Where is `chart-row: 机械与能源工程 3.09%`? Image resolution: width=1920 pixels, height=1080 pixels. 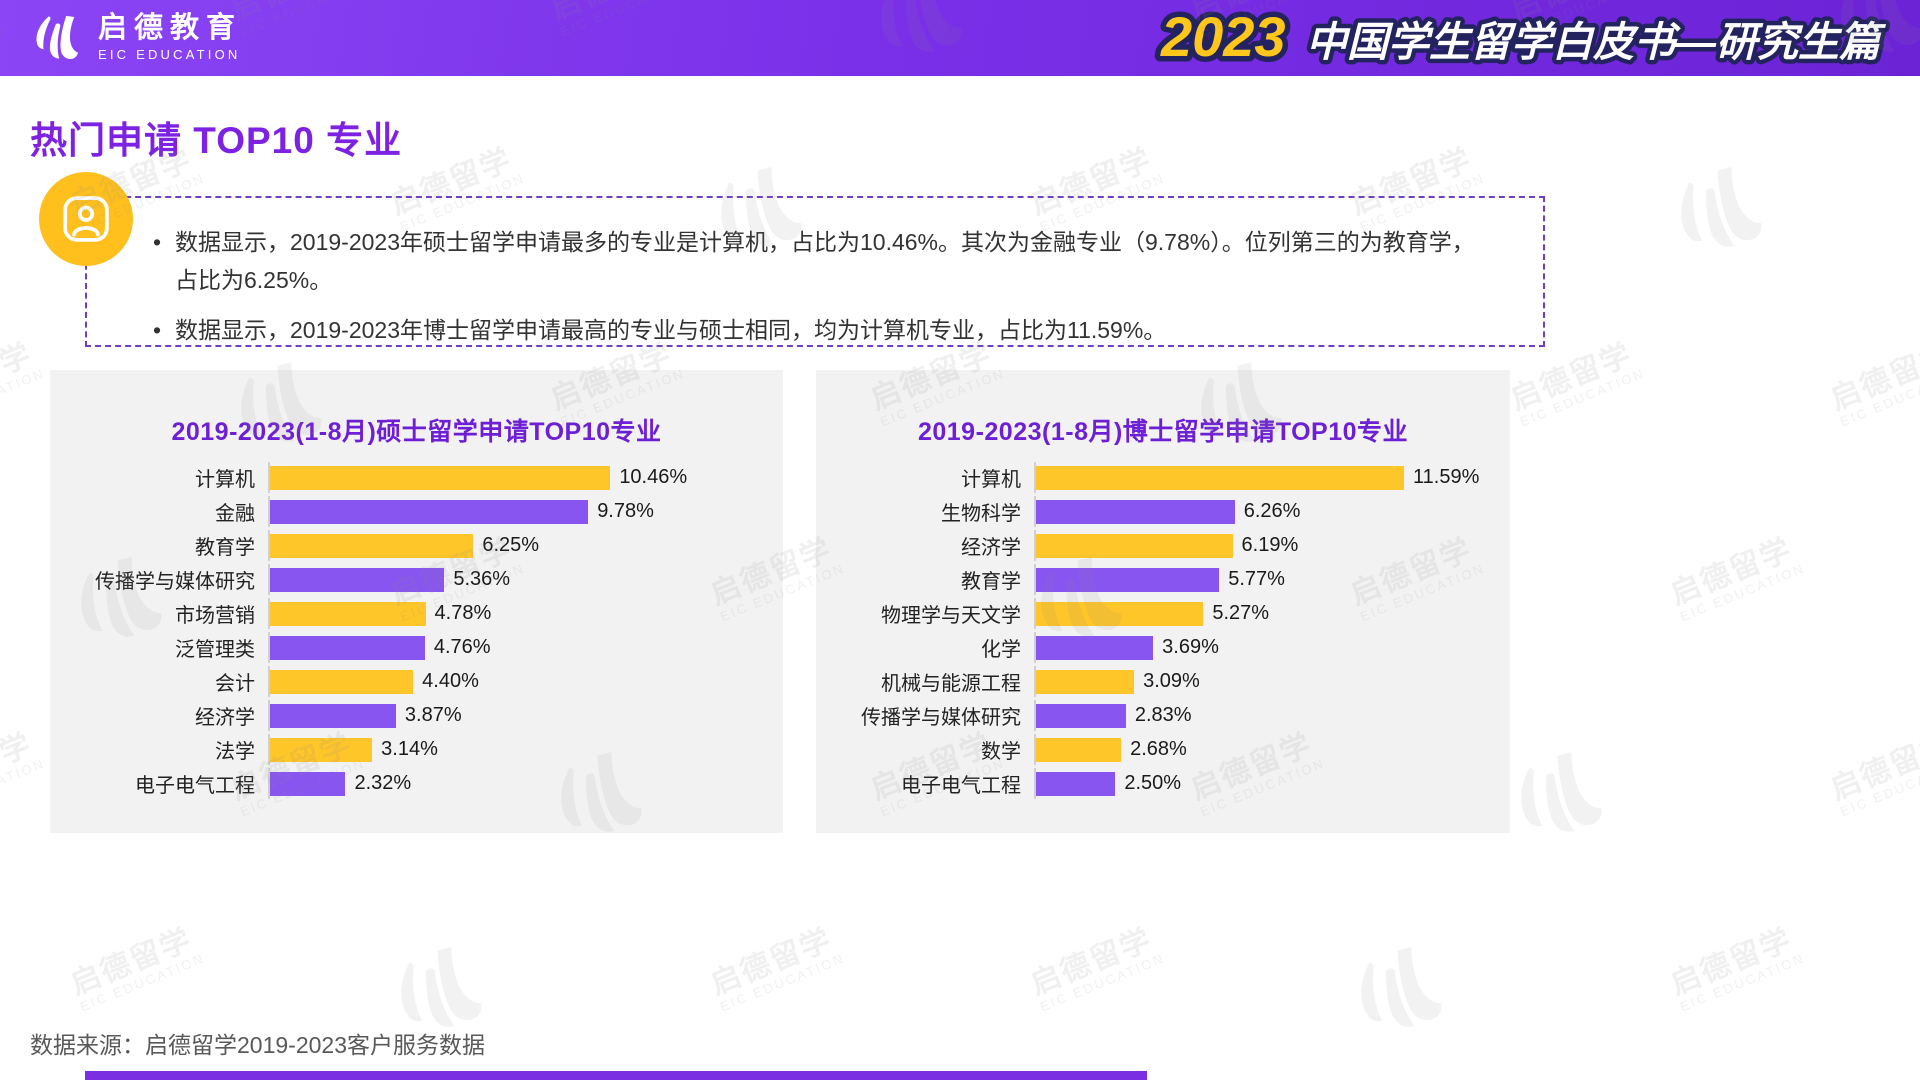 chart-row: 机械与能源工程 3.09% is located at coordinates (1163, 681).